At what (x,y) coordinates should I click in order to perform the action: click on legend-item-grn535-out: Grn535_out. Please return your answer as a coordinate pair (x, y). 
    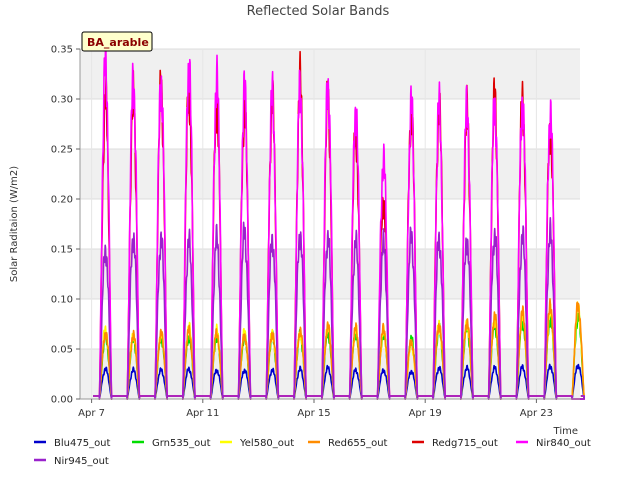
    Looking at the image, I should click on (171, 443).